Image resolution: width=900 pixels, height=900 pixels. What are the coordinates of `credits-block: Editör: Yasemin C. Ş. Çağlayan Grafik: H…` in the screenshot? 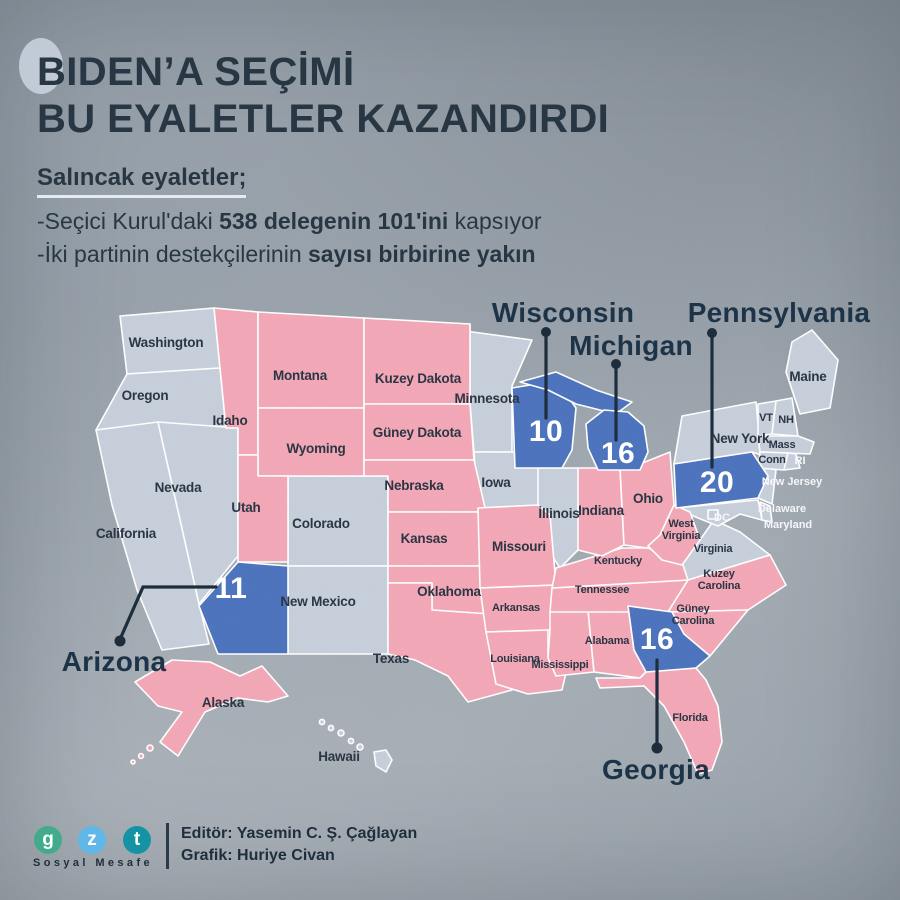 It's located at (299, 845).